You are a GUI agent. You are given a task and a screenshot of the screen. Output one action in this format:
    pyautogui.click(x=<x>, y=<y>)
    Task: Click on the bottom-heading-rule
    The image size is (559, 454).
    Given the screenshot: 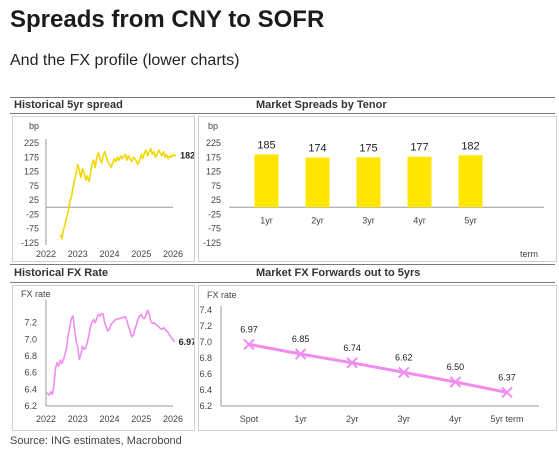 What is the action you would take?
    pyautogui.click(x=282, y=282)
    